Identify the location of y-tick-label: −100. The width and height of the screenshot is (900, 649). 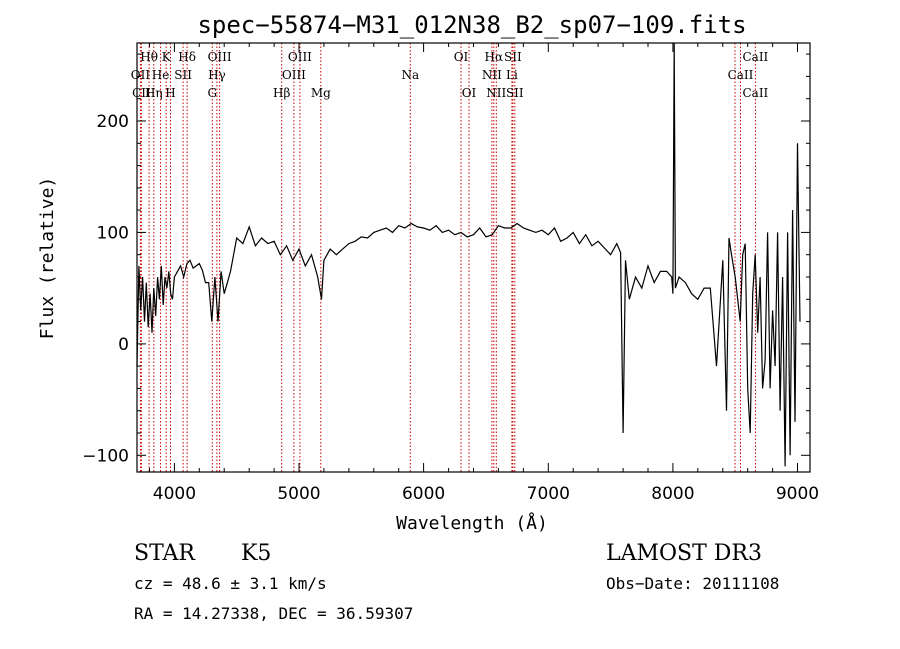
(105, 456).